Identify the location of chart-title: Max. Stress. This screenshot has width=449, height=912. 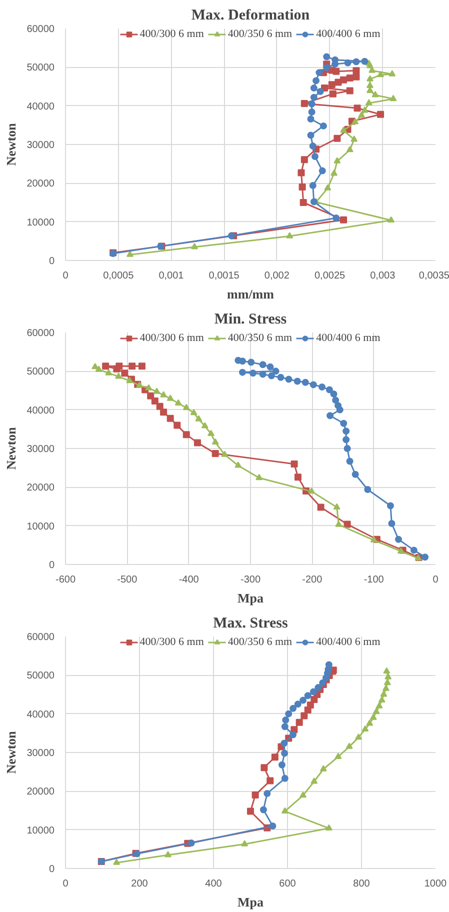
(250, 624).